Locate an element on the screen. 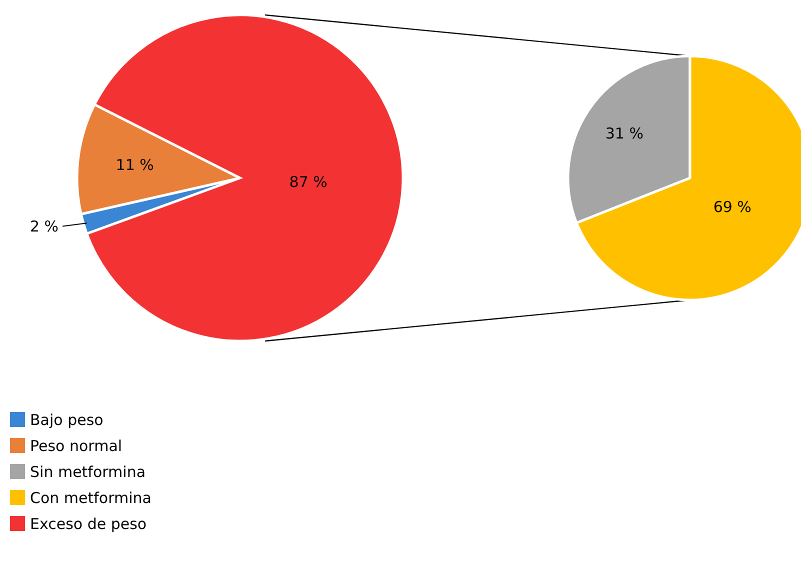  legend-label: Con metformina is located at coordinates (91, 498).